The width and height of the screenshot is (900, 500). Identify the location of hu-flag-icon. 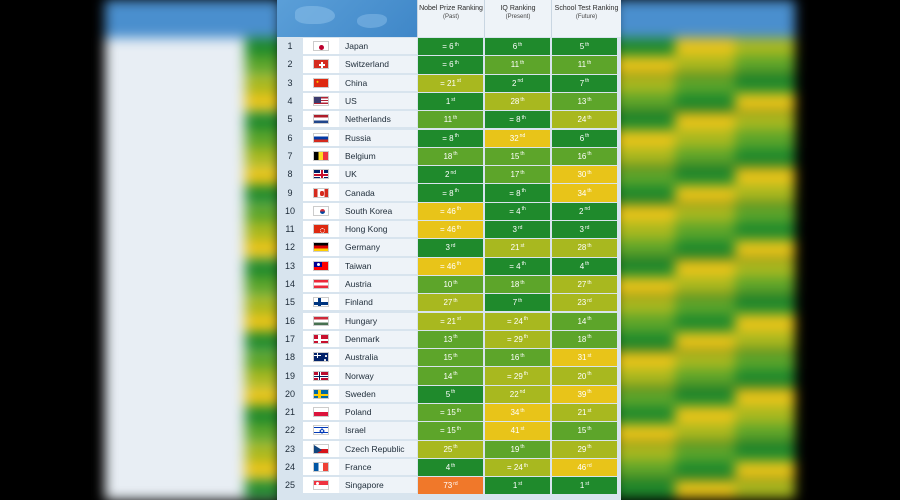
(321, 320).